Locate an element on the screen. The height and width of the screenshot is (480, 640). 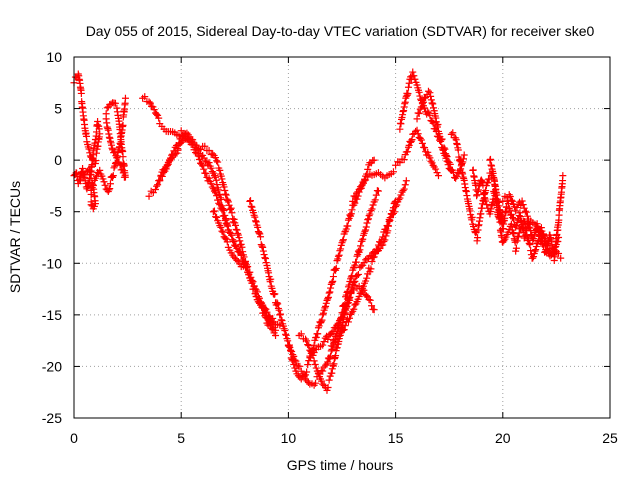
x-tick-label: 20 is located at coordinates (503, 438).